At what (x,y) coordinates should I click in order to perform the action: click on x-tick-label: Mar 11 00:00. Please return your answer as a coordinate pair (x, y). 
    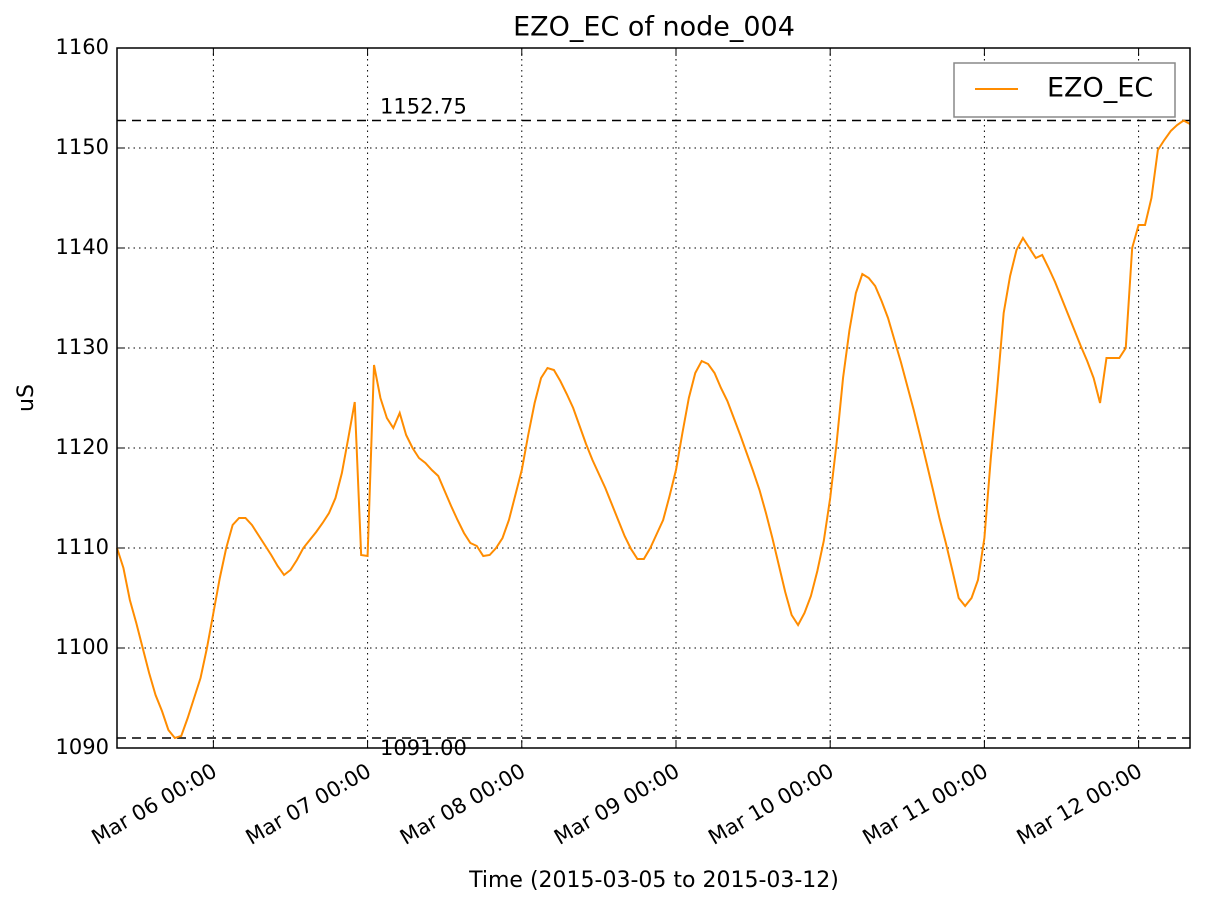
    Looking at the image, I should click on (924, 804).